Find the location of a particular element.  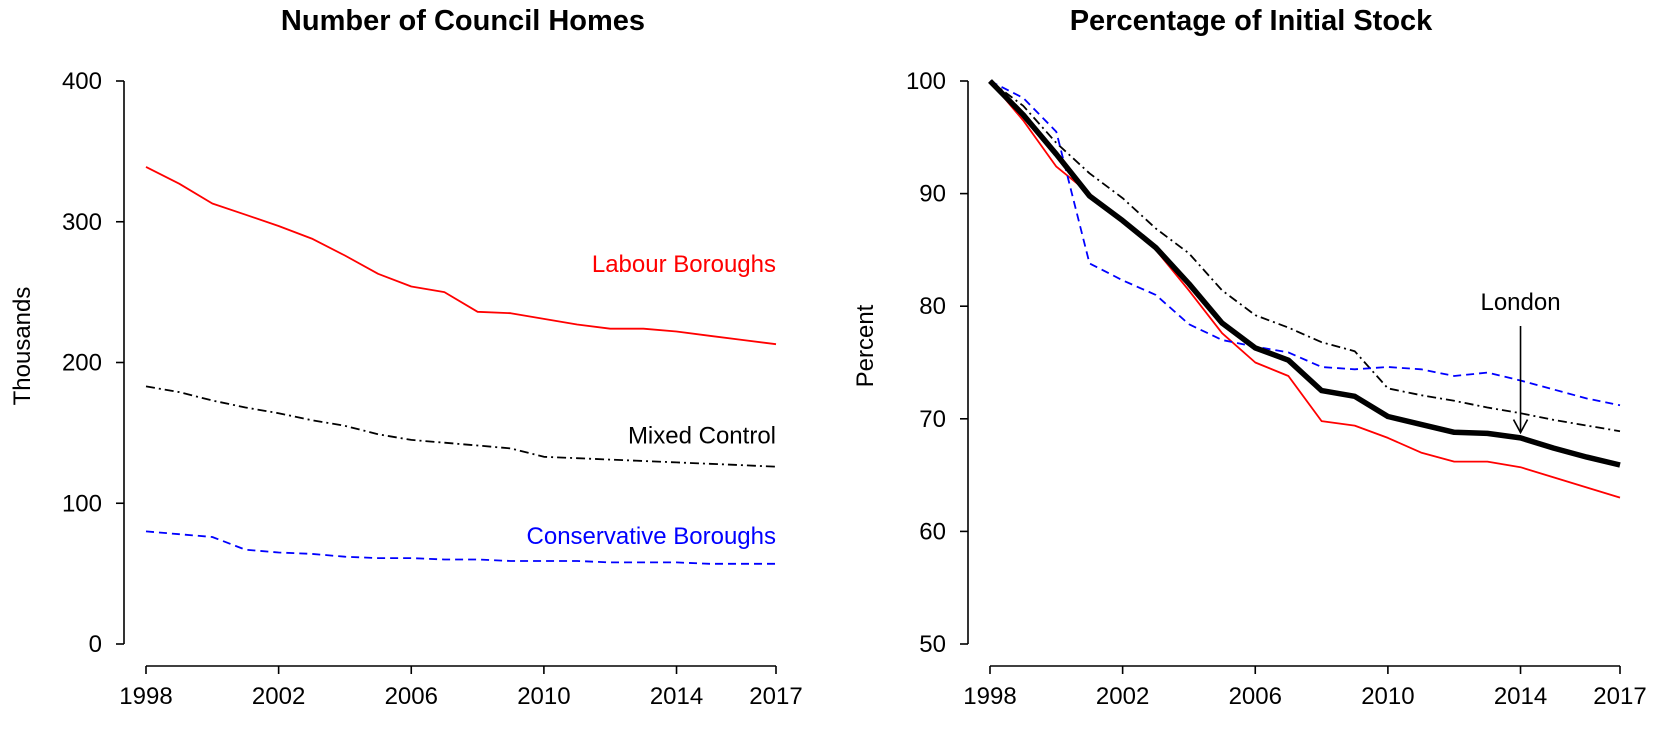

series-line-conservative-boroughs is located at coordinates (460, 547).